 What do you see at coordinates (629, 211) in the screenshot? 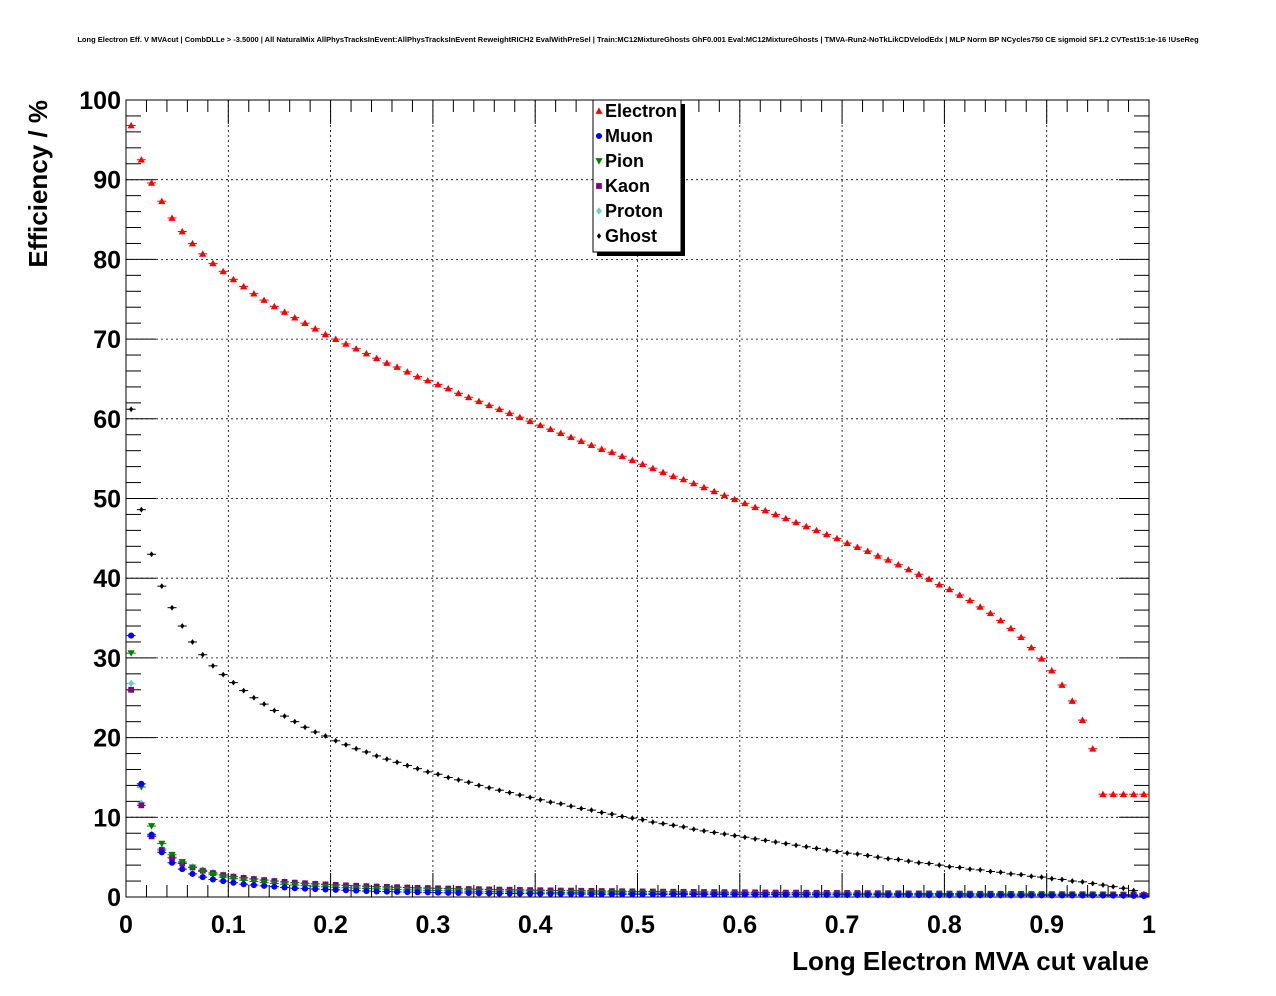
I see `legend-item-proton: Proton` at bounding box center [629, 211].